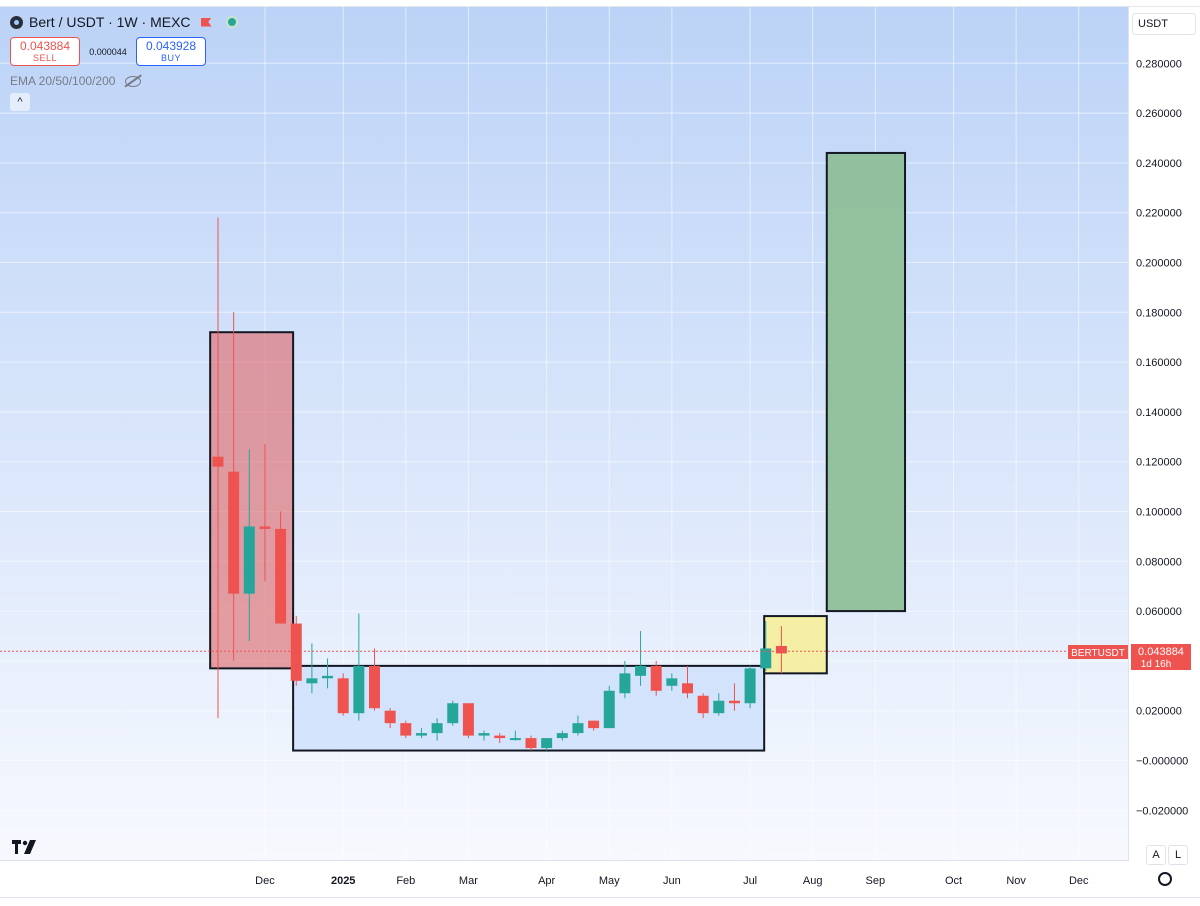 The image size is (1200, 906). I want to click on chart-legend-title: Bert / USDT · 1W · MEXC, so click(123, 22).